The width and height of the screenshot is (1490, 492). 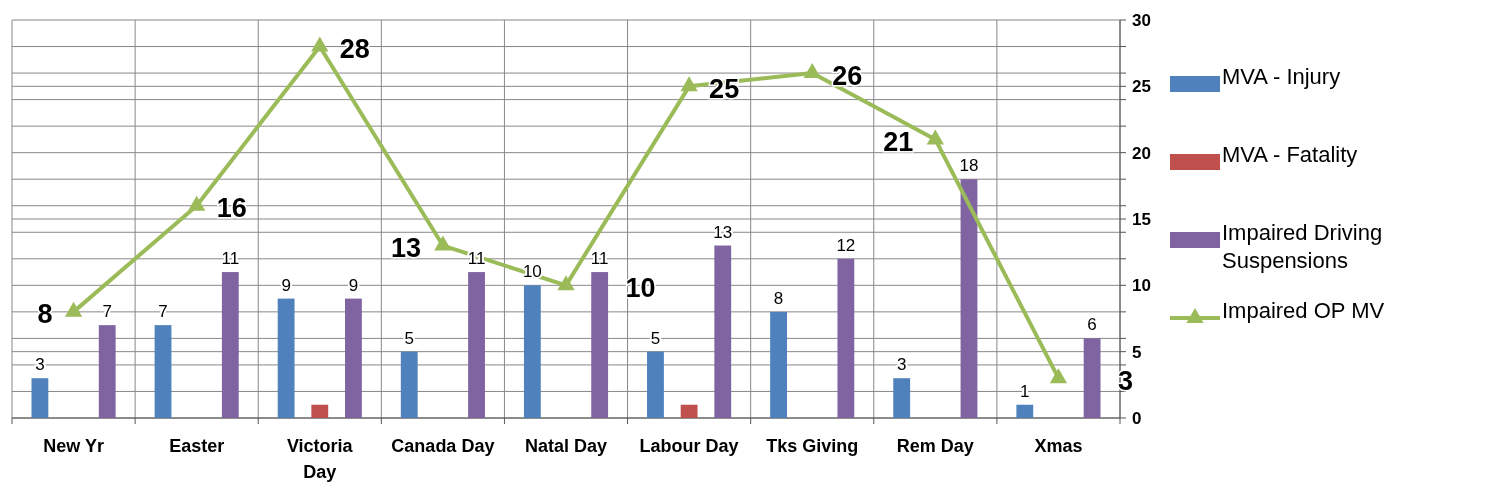 I want to click on y-tick-label: 15, so click(x=1141, y=219).